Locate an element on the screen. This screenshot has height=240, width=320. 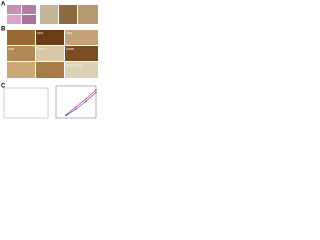
line-chart-frame is located at coordinates (76, 102).